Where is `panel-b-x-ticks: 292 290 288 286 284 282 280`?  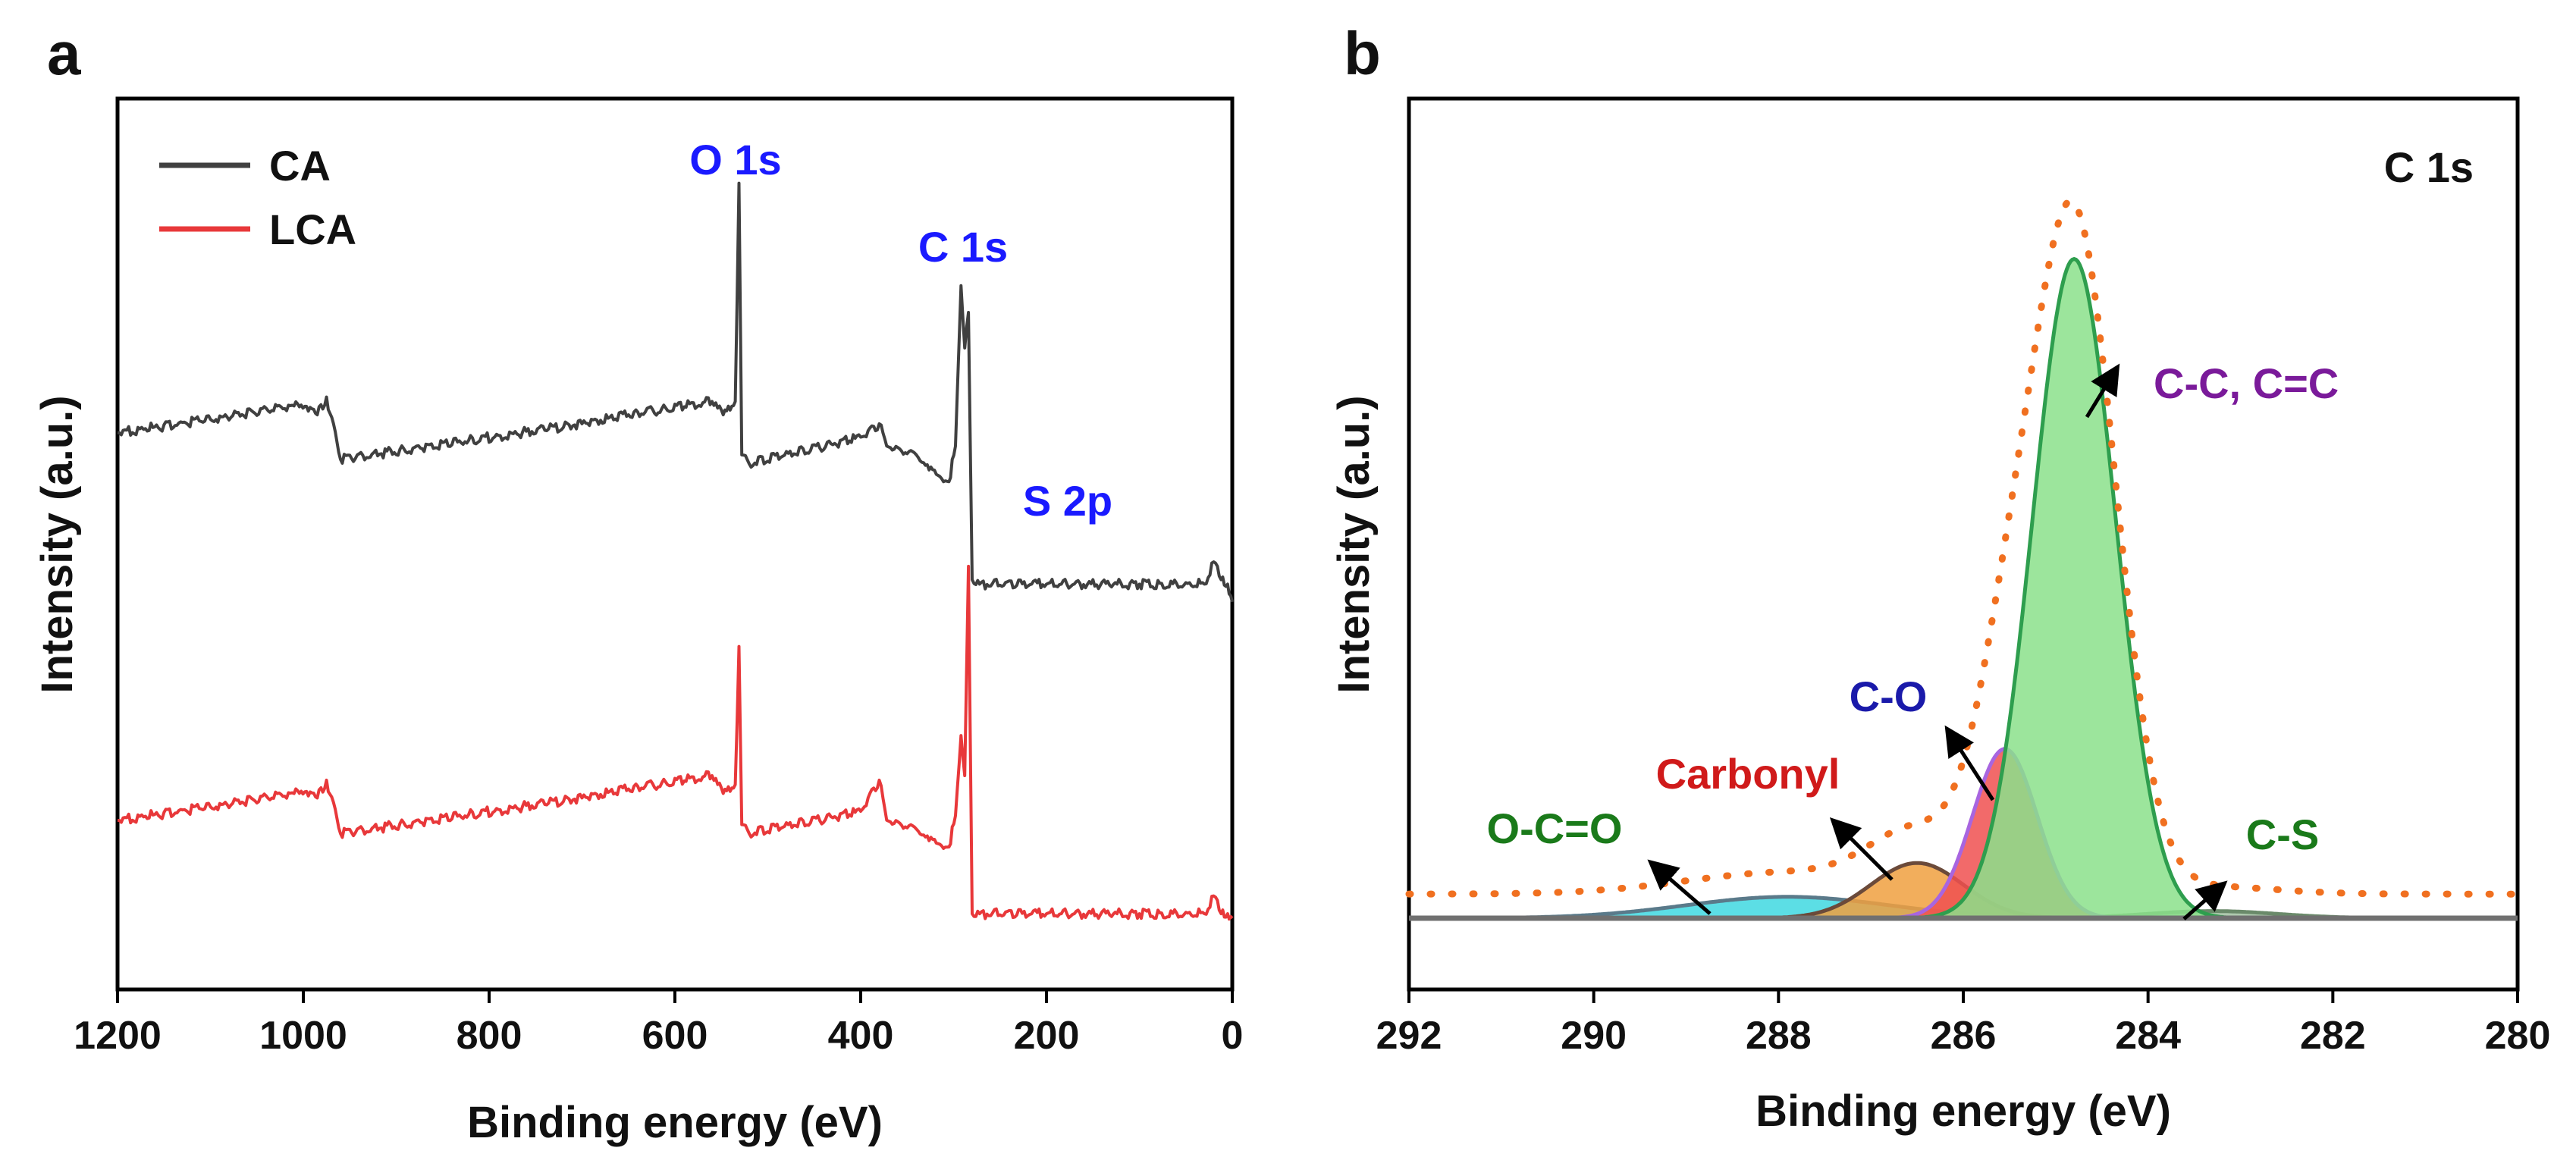
panel-b-x-ticks: 292 290 288 286 284 282 280 is located at coordinates (1963, 1024).